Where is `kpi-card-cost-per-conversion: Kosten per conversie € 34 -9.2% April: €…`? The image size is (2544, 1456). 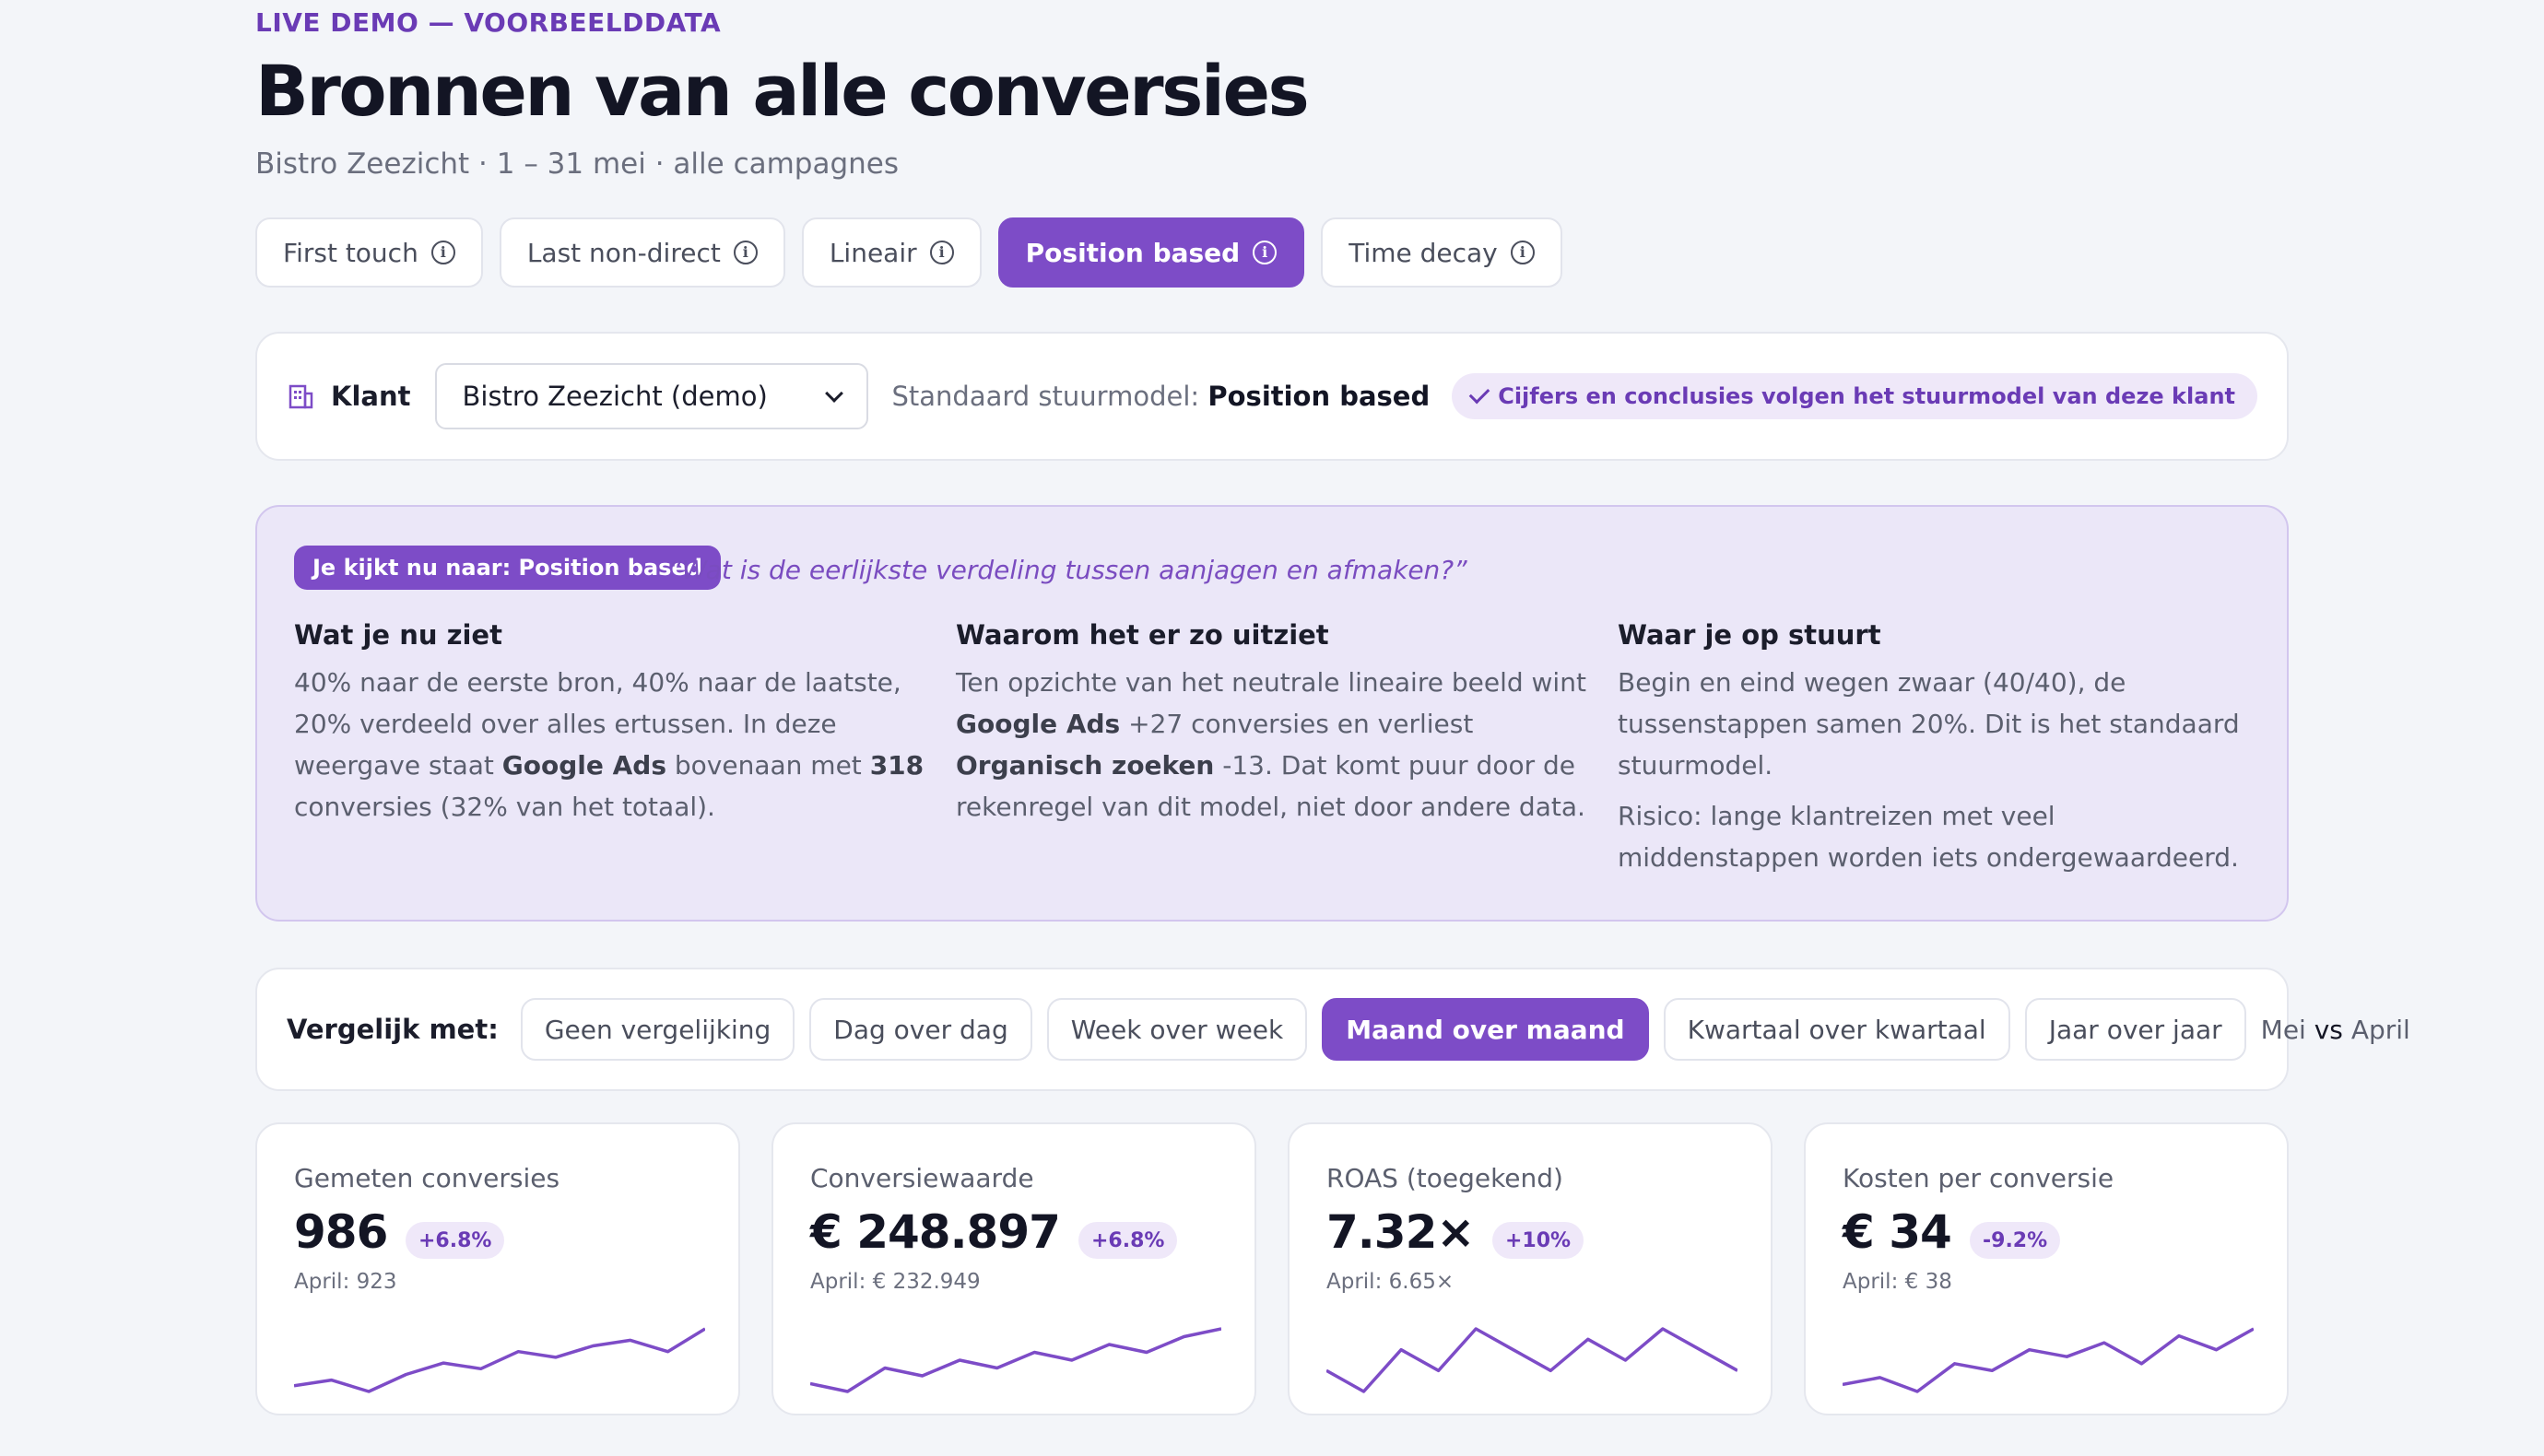 kpi-card-cost-per-conversion: Kosten per conversie € 34 -9.2% April: €… is located at coordinates (2046, 1268).